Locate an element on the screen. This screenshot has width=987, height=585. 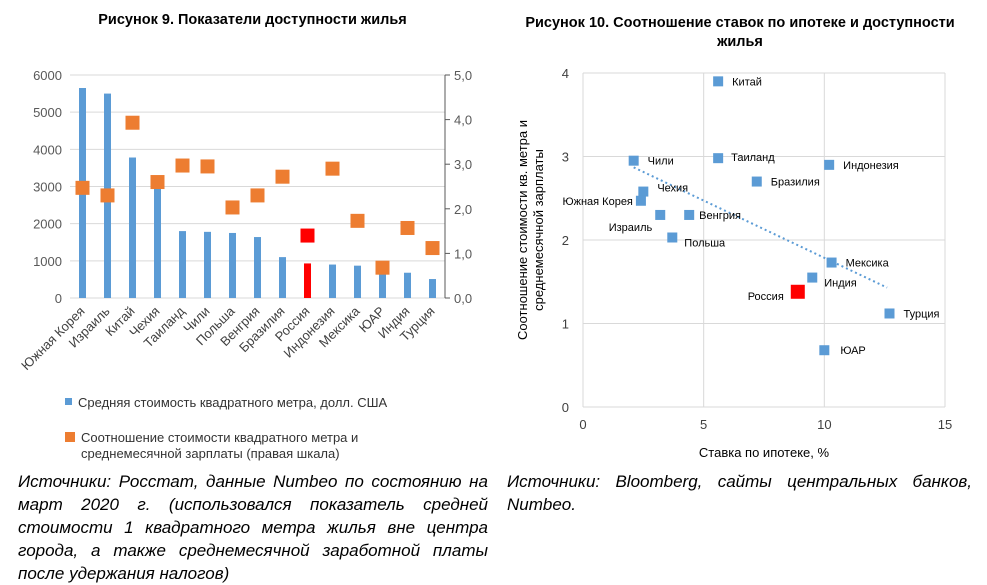
y-right-tick-label: 3,0 is located at coordinates (463, 164).